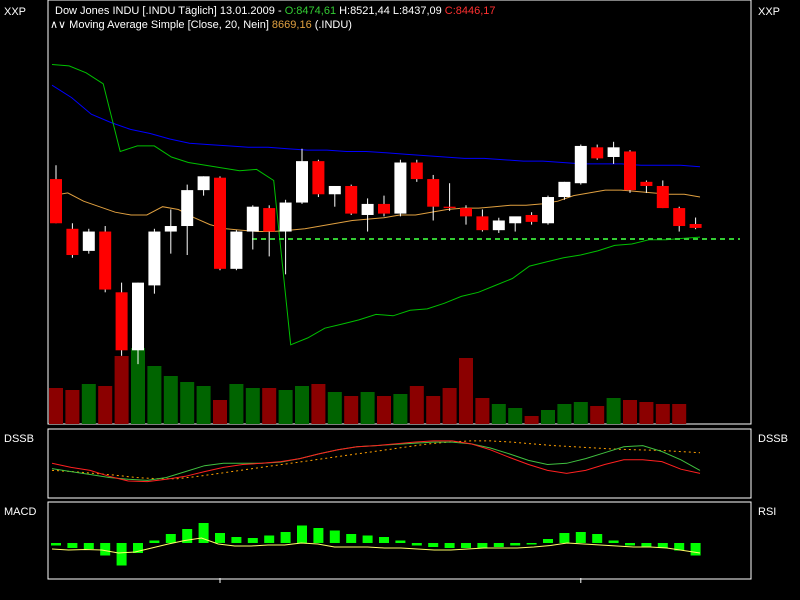 This screenshot has height=600, width=800. I want to click on macd-panel-frame, so click(399, 540).